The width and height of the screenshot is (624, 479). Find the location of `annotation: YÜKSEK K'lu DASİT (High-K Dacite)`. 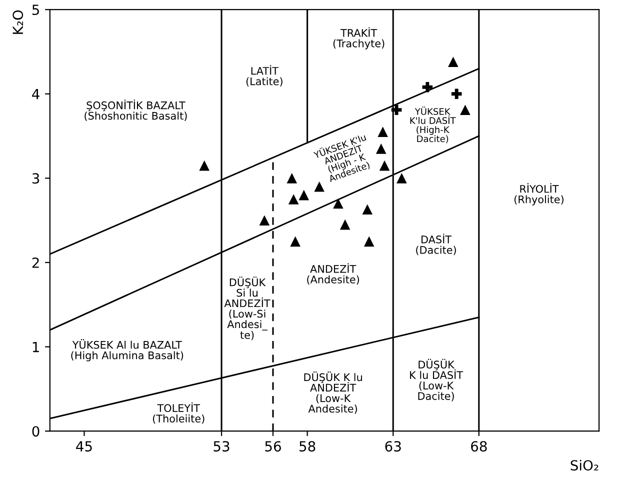

annotation: YÜKSEK K'lu DASİT (High-K Dacite) is located at coordinates (433, 125).